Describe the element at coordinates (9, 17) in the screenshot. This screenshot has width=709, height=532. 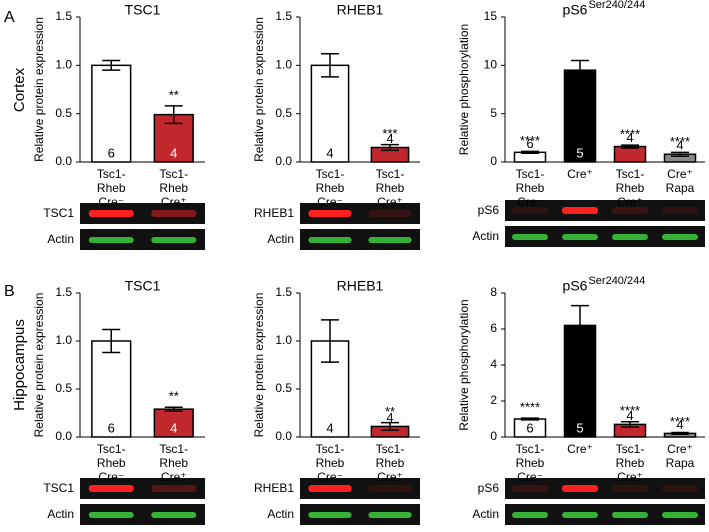
I see `panel-label: A` at that location.